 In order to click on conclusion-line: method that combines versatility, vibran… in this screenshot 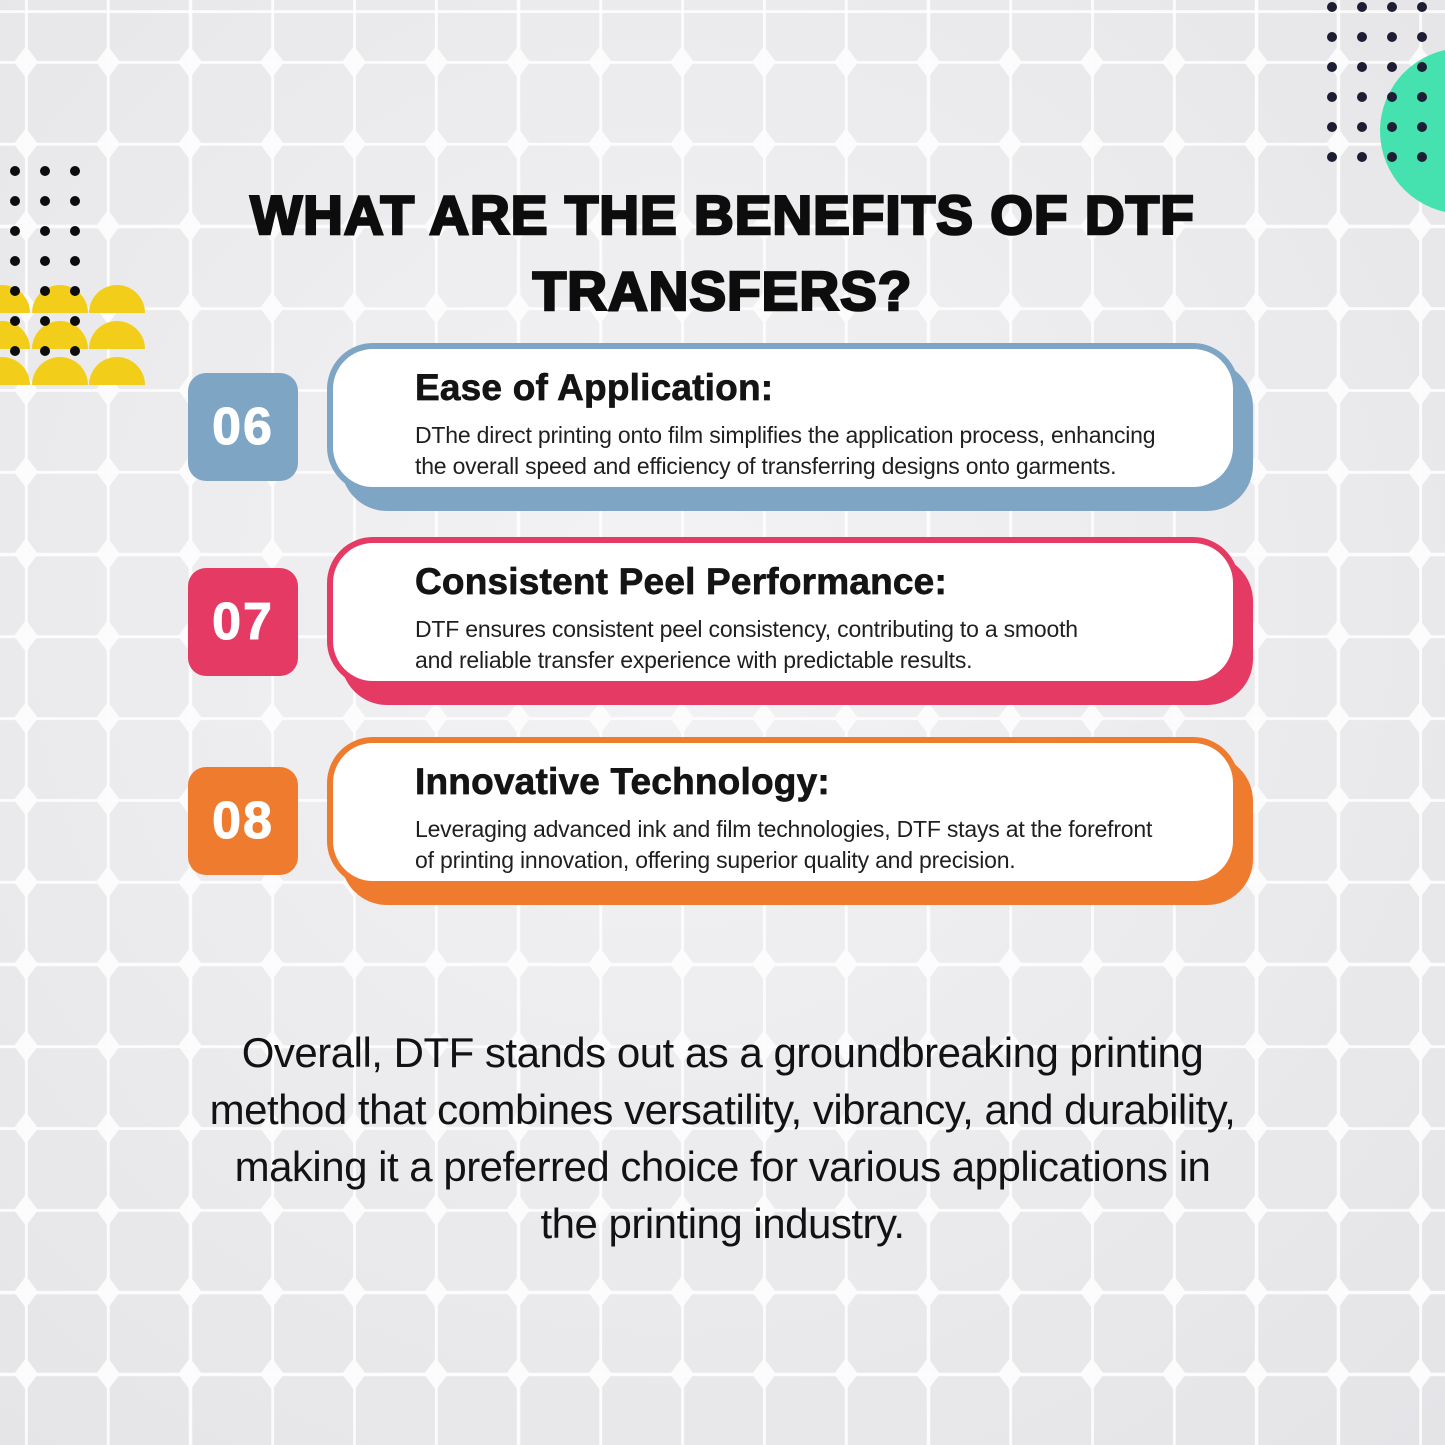, I will do `click(722, 1109)`.